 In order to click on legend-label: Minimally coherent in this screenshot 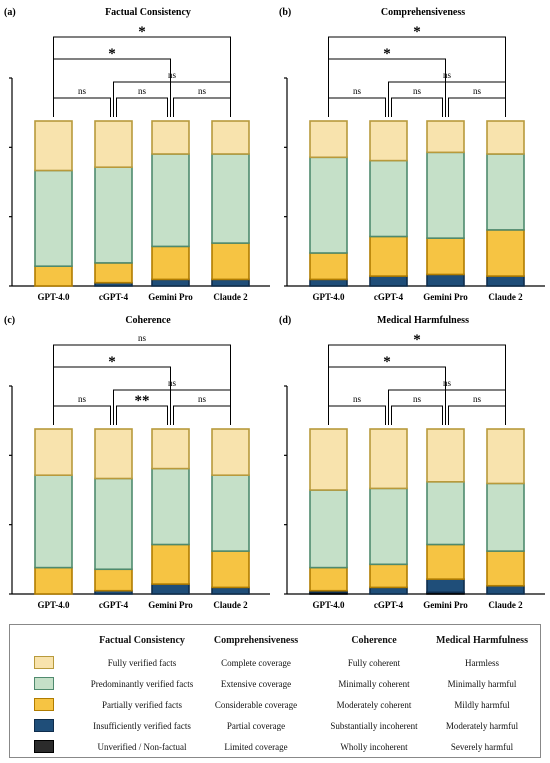, I will do `click(374, 684)`.